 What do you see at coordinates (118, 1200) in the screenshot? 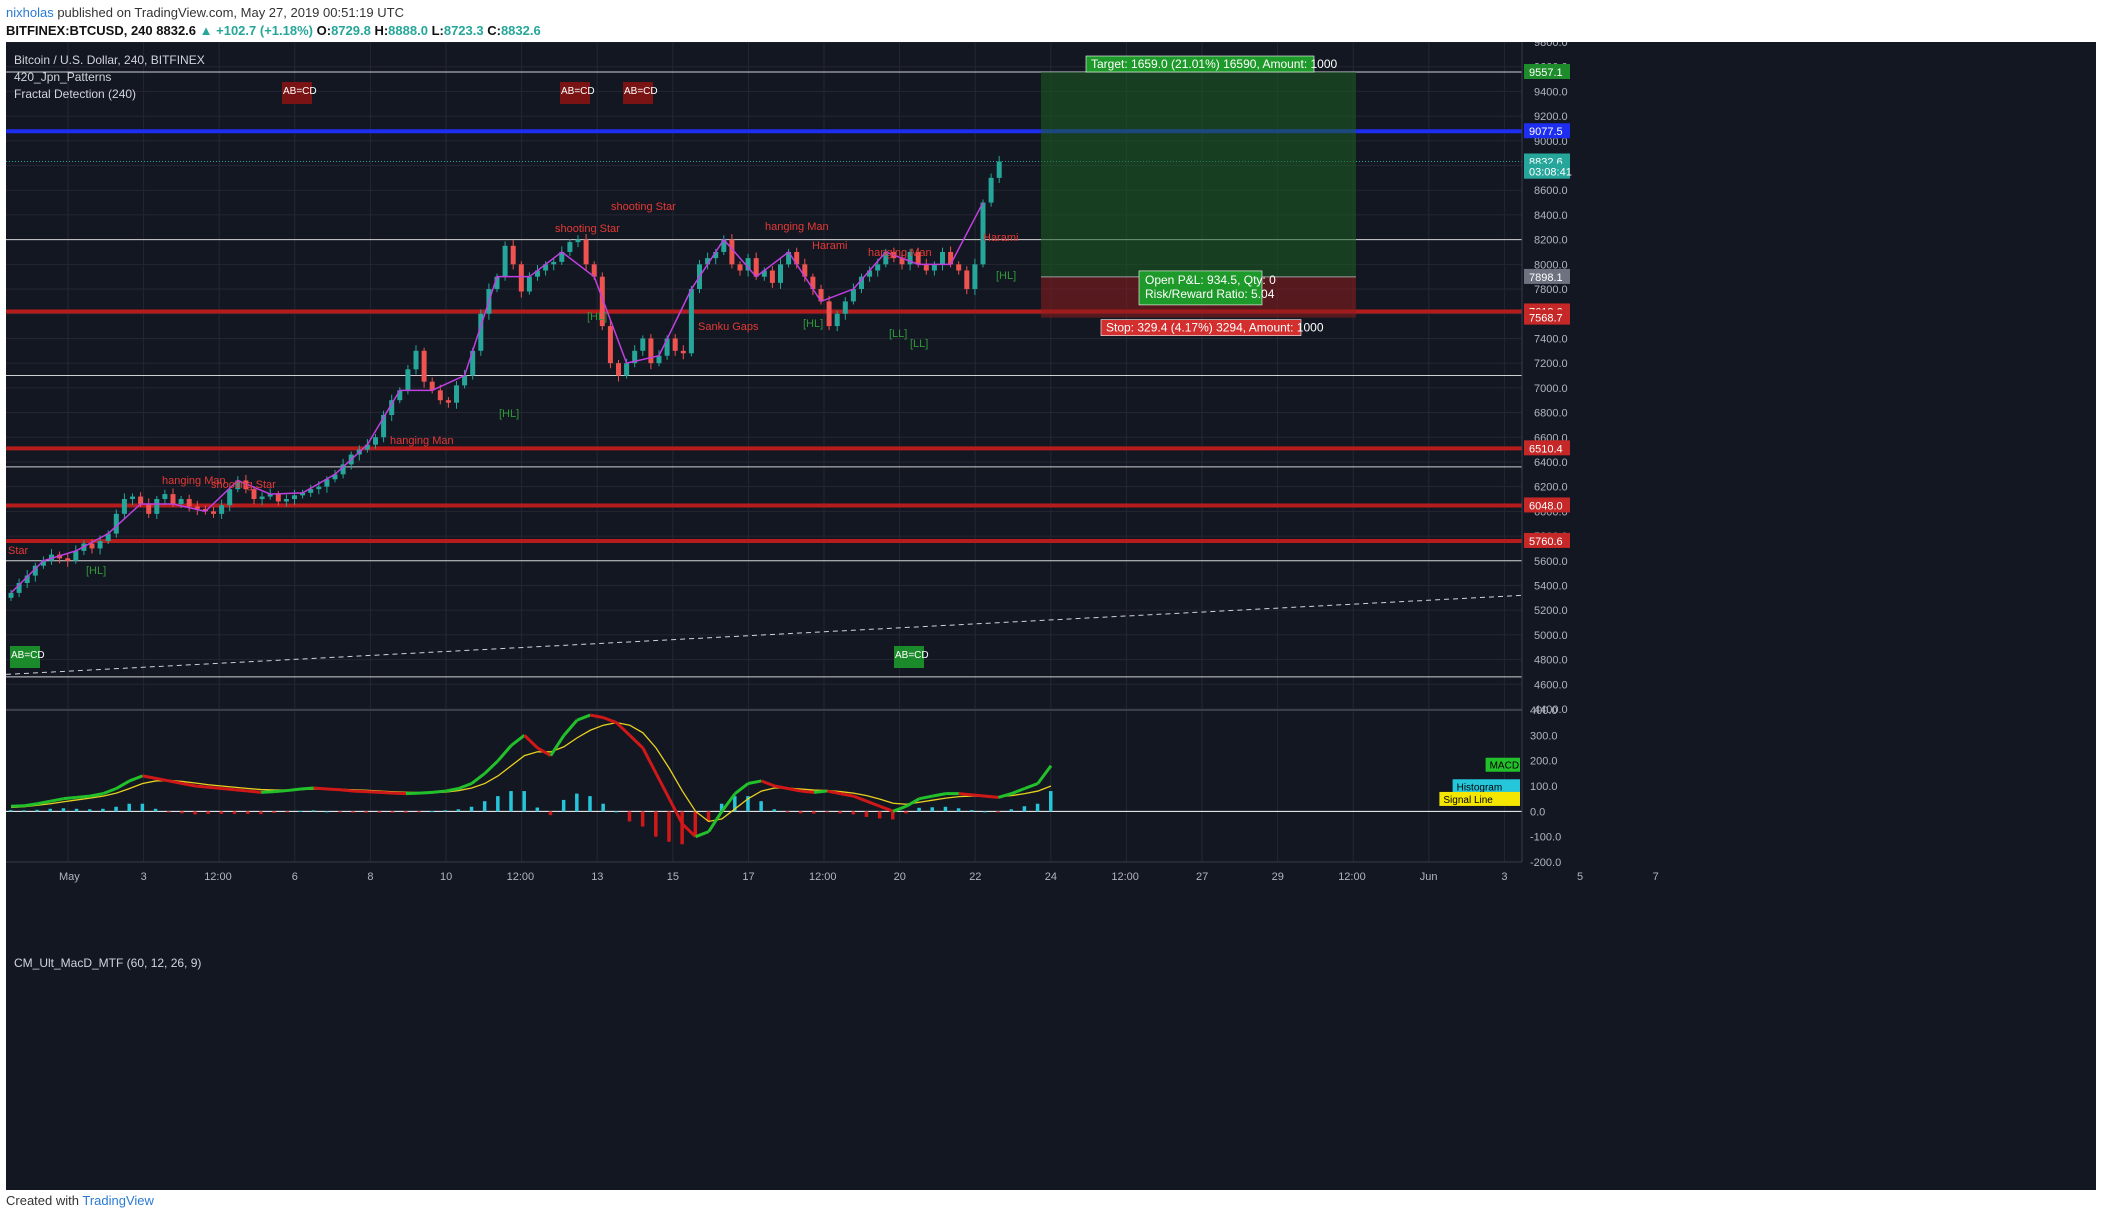
I see `tradingview-logo-link: TradingView` at bounding box center [118, 1200].